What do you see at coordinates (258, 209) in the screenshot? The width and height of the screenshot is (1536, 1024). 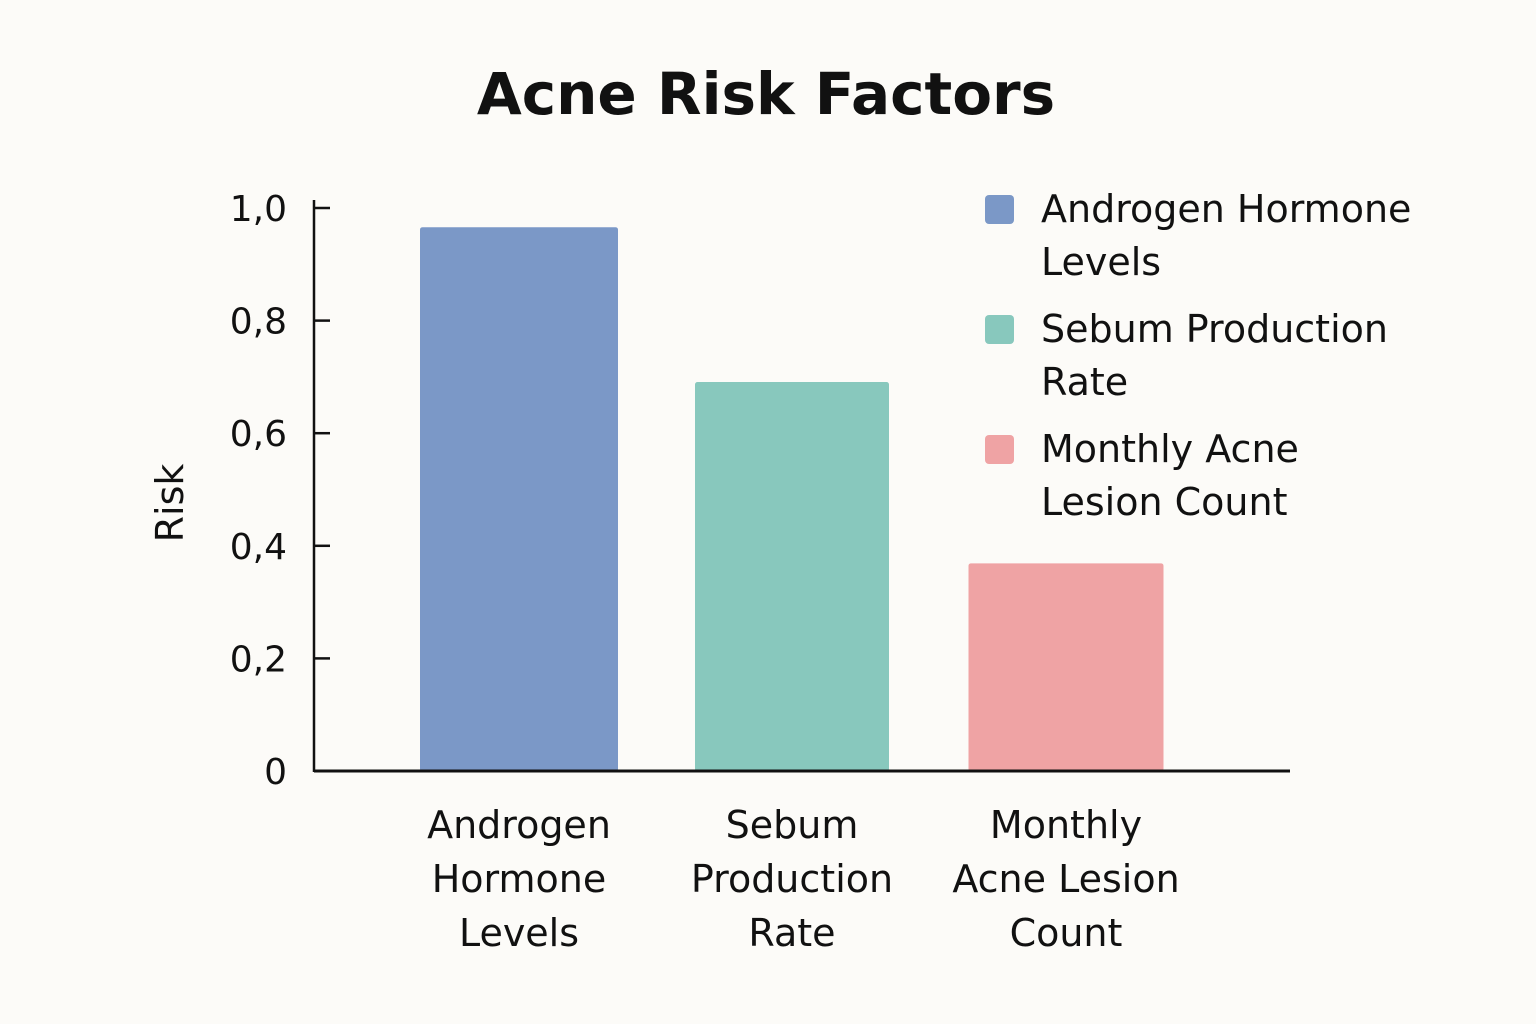 I see `y-tick-label: 1,0` at bounding box center [258, 209].